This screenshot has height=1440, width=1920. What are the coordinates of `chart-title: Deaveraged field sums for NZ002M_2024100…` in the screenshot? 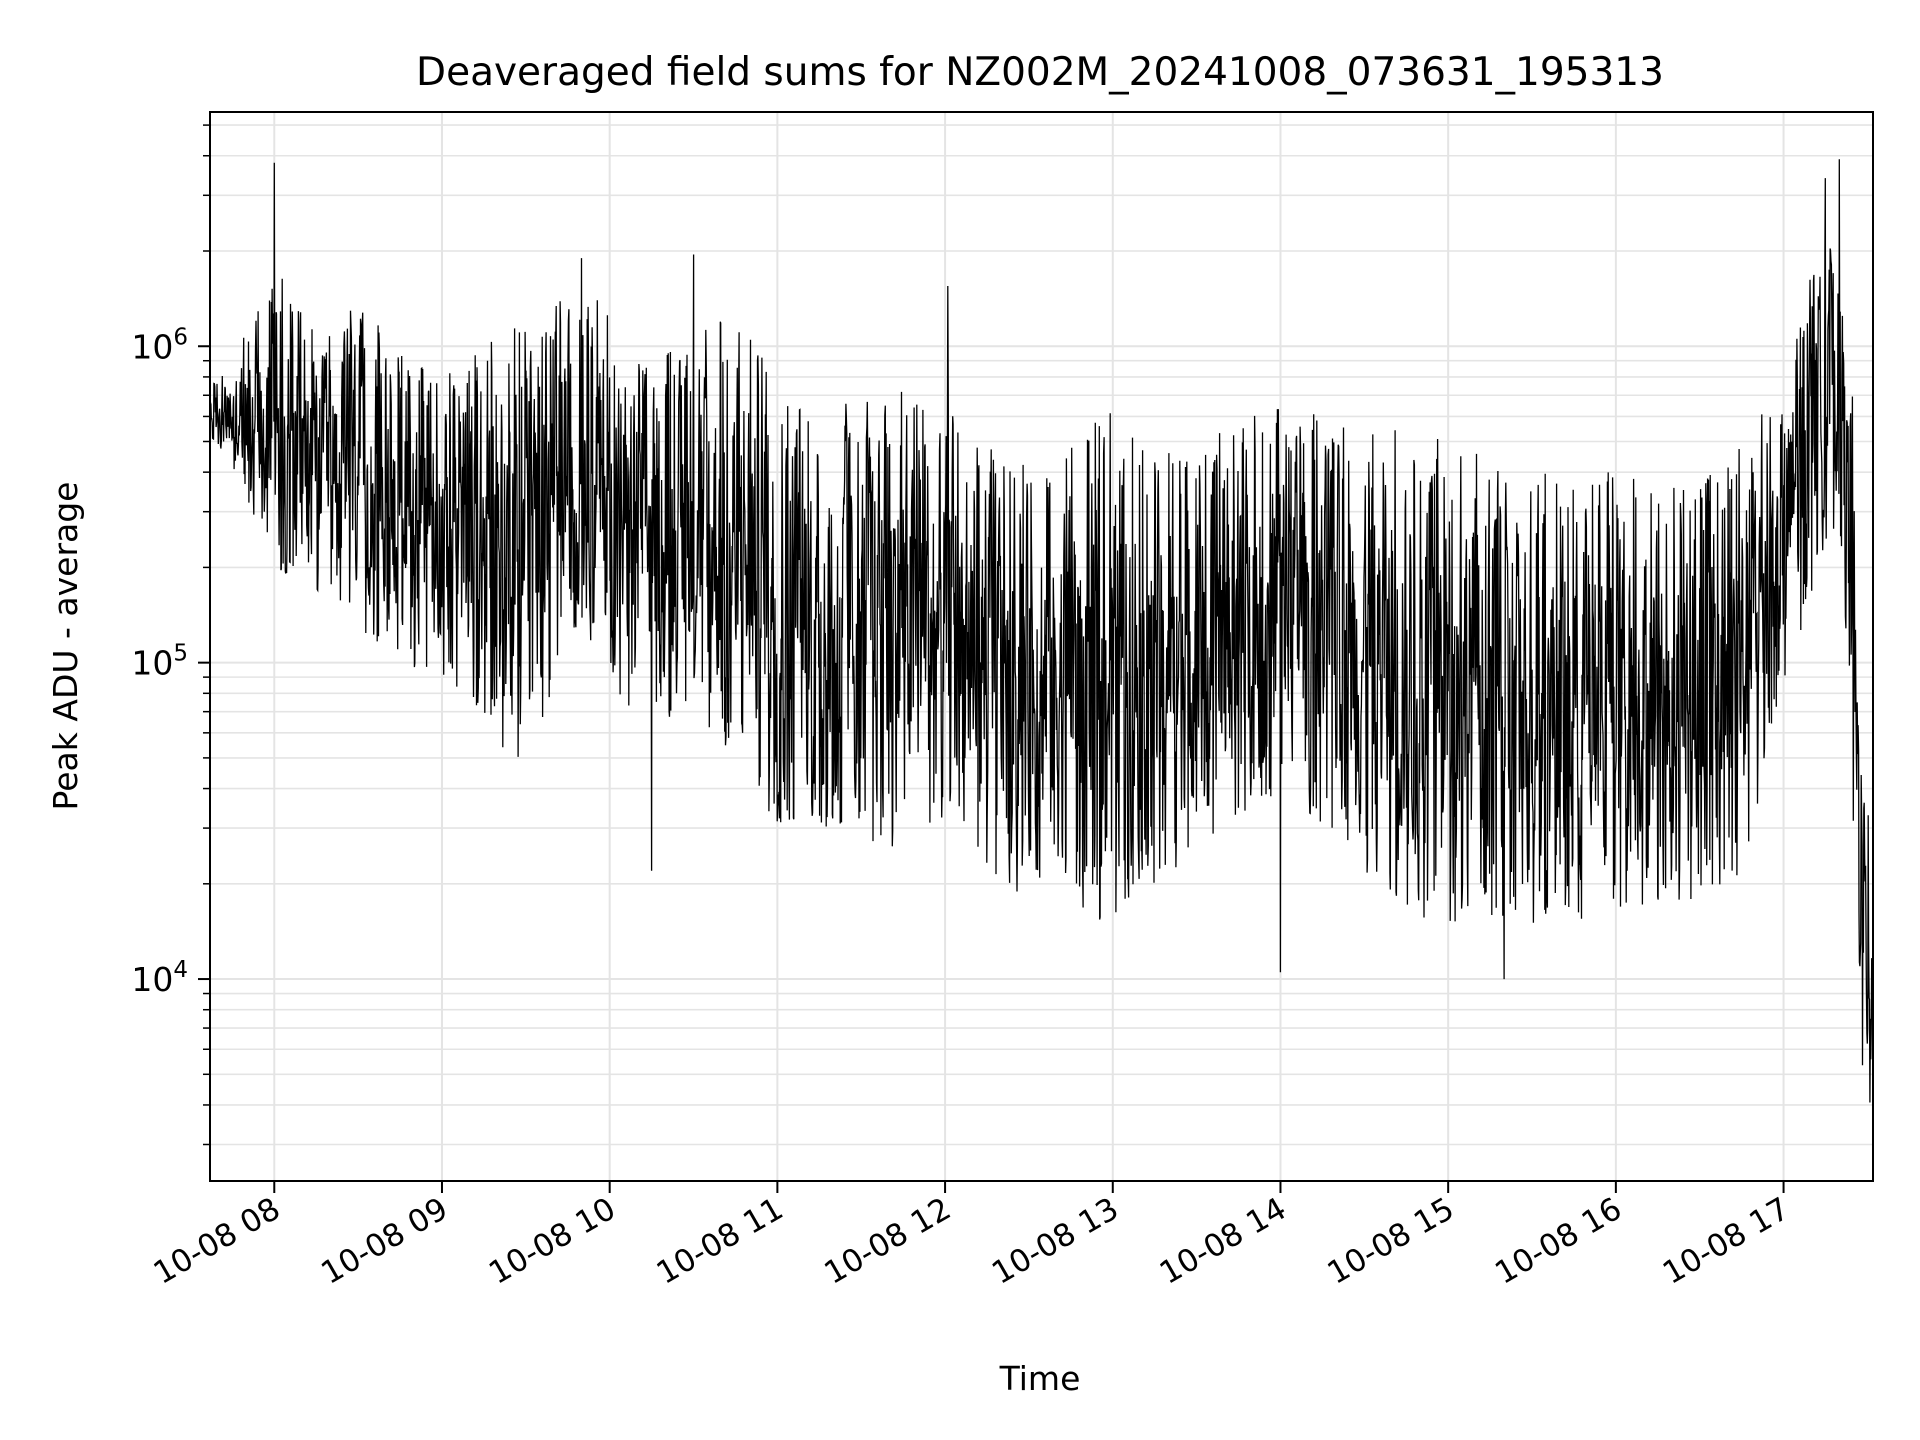 It's located at (1040, 72).